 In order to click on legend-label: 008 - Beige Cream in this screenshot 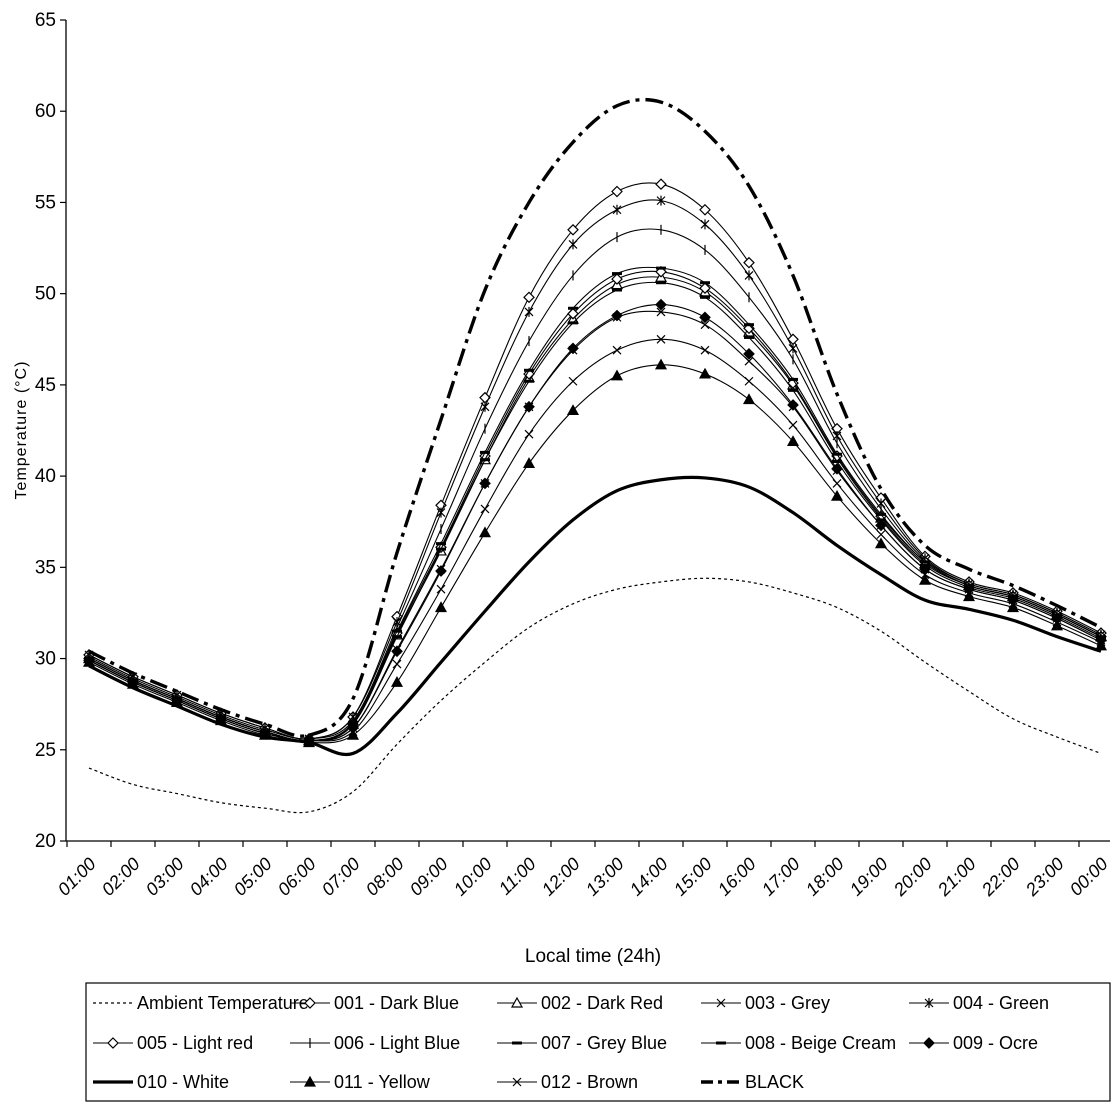, I will do `click(820, 1043)`.